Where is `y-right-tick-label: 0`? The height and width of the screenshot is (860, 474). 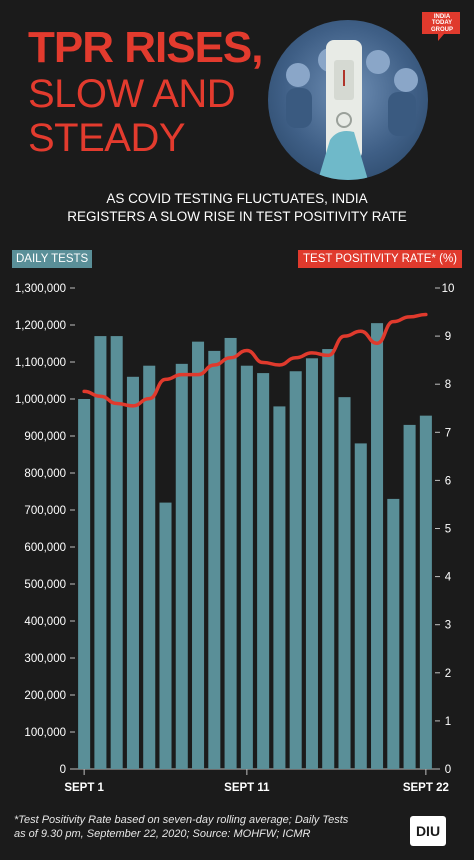 y-right-tick-label: 0 is located at coordinates (448, 770).